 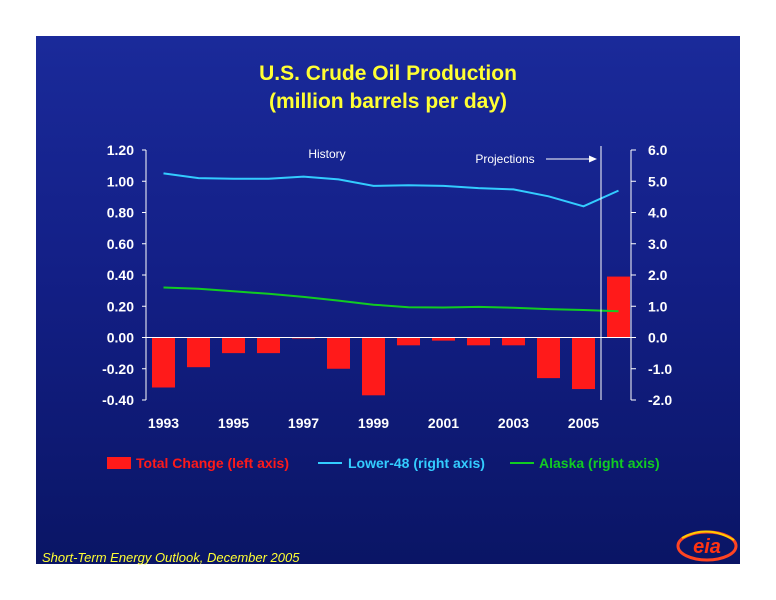 What do you see at coordinates (233, 423) in the screenshot?
I see `x-tick-label: 1995` at bounding box center [233, 423].